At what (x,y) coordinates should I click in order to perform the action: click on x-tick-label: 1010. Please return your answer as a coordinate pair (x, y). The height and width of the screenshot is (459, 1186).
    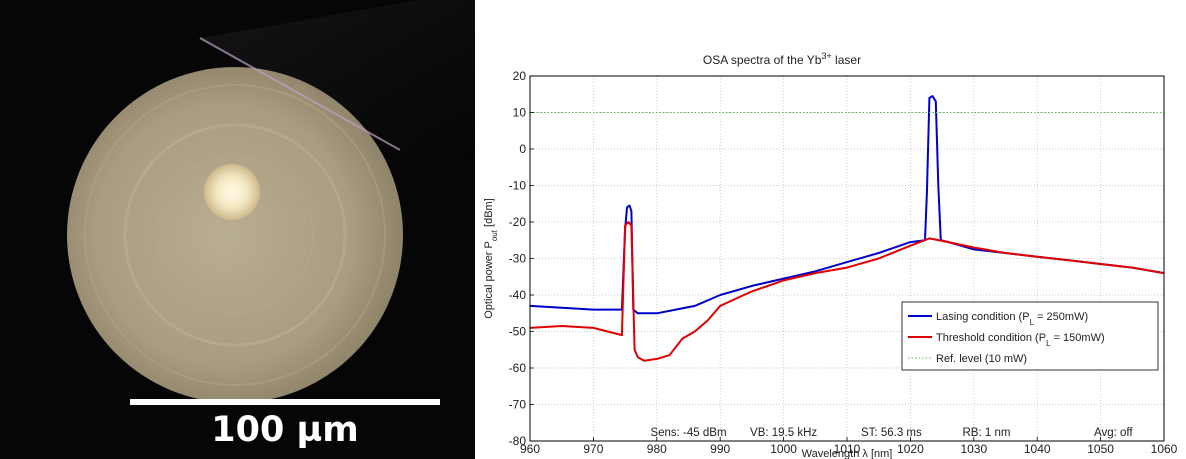
    Looking at the image, I should click on (847, 449).